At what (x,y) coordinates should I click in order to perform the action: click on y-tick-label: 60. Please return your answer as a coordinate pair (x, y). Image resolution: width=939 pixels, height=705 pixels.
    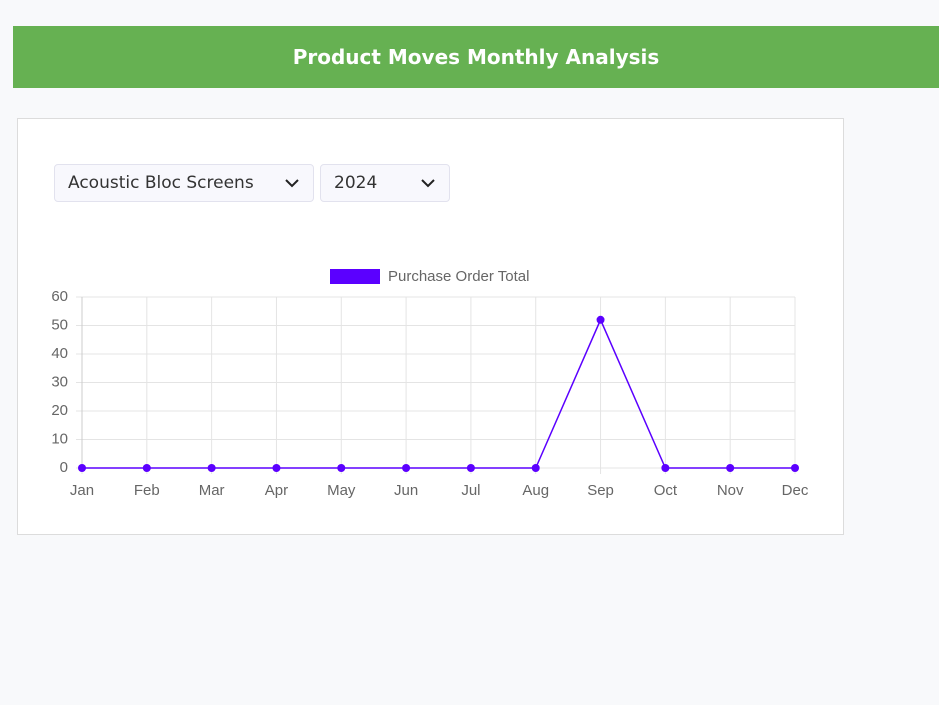
    Looking at the image, I should click on (59, 296).